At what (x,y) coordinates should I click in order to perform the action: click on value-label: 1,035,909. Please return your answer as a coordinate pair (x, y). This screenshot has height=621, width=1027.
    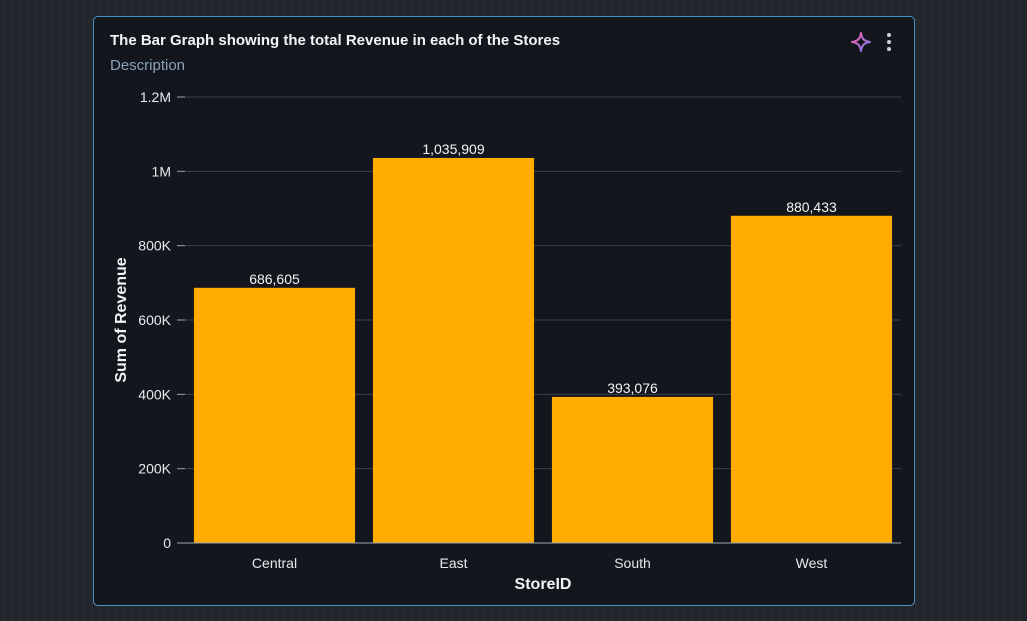
    Looking at the image, I should click on (453, 149).